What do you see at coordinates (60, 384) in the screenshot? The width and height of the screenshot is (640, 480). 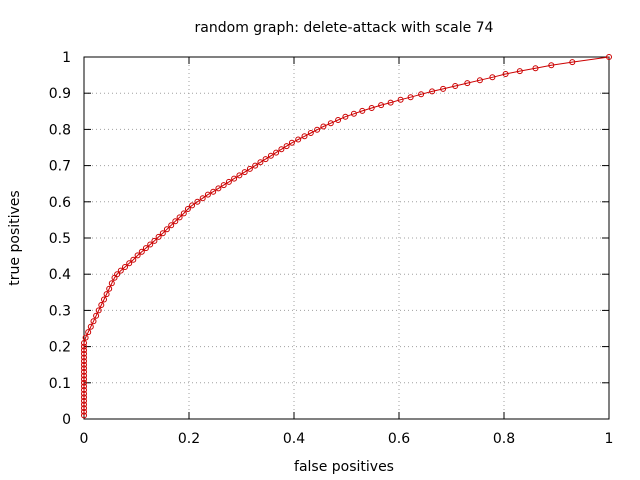 I see `y-tick-label: 0.1` at bounding box center [60, 384].